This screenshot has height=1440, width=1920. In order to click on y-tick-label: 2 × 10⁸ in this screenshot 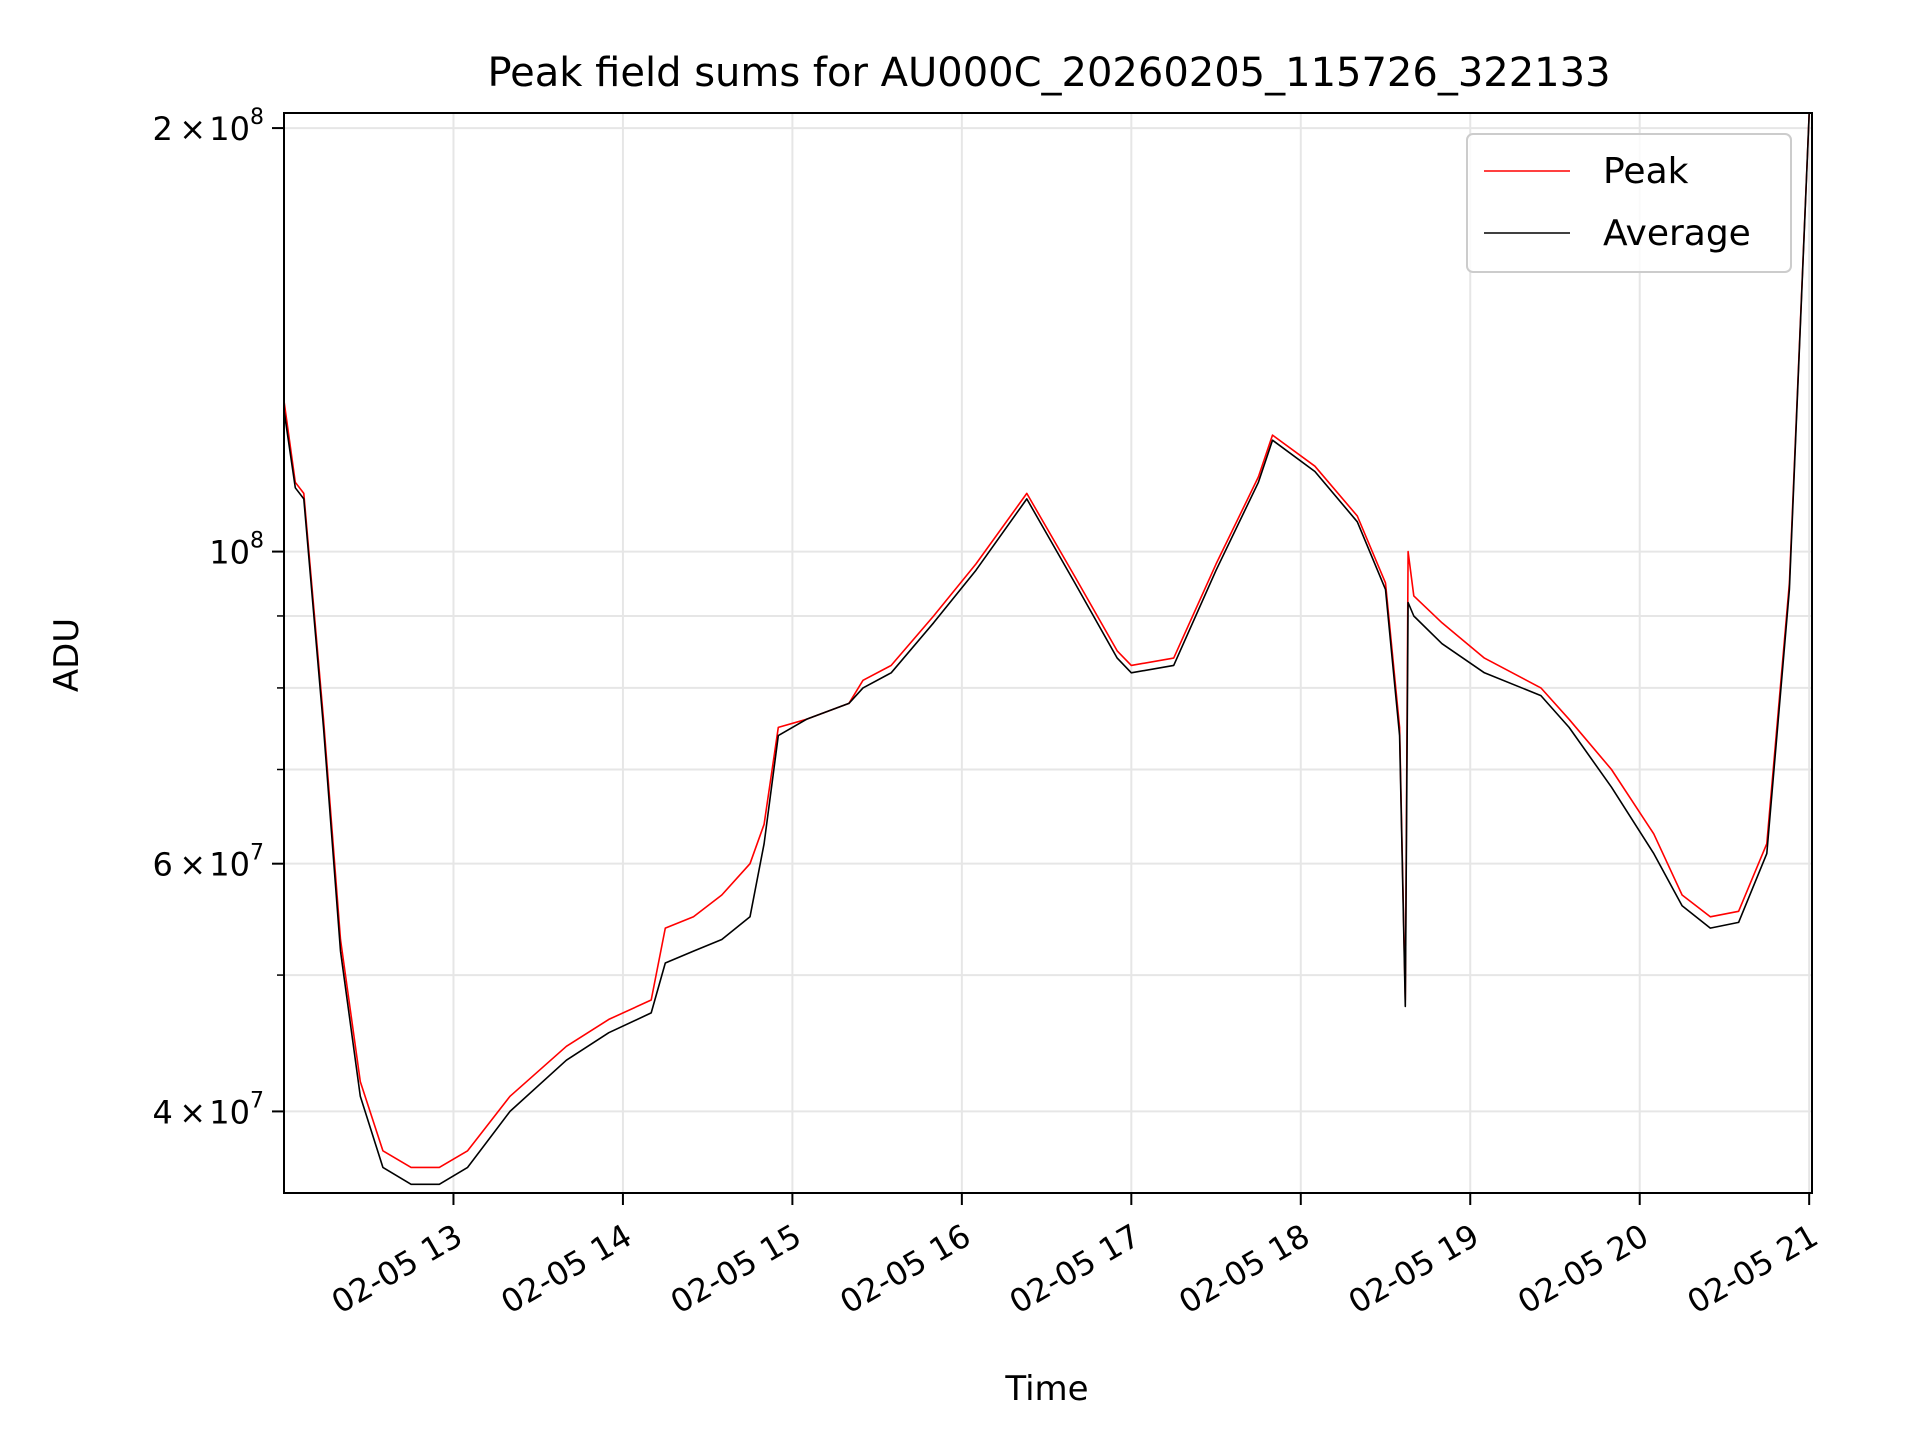, I will do `click(208, 126)`.